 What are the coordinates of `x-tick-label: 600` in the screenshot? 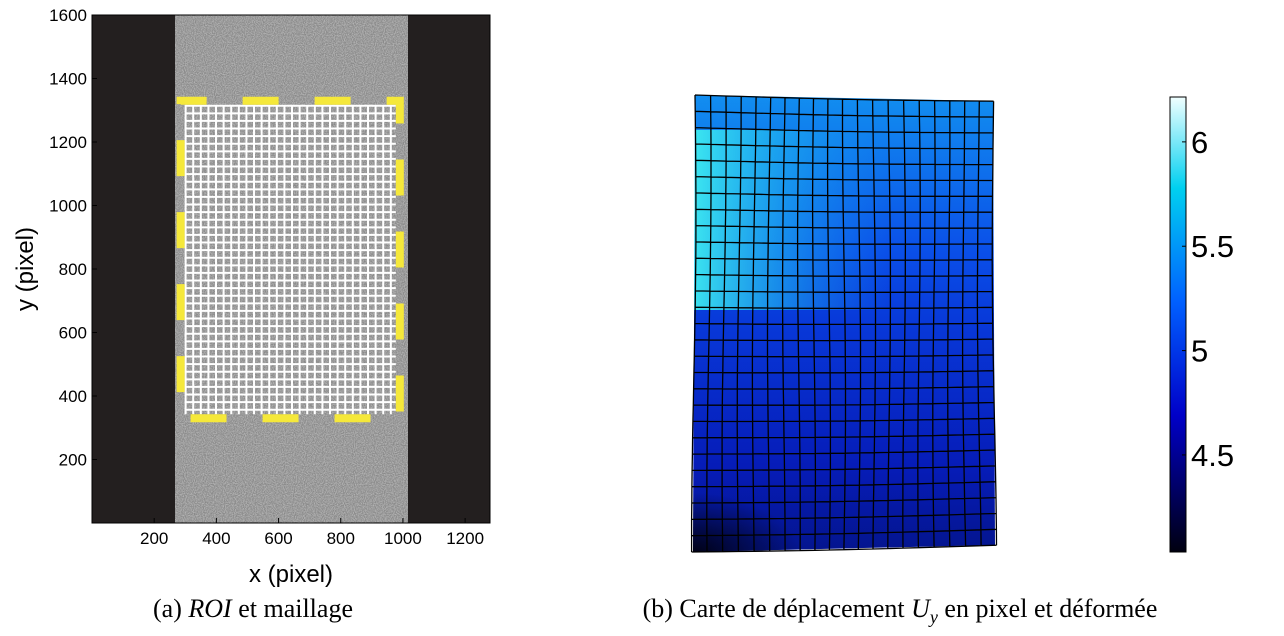 It's located at (278, 538).